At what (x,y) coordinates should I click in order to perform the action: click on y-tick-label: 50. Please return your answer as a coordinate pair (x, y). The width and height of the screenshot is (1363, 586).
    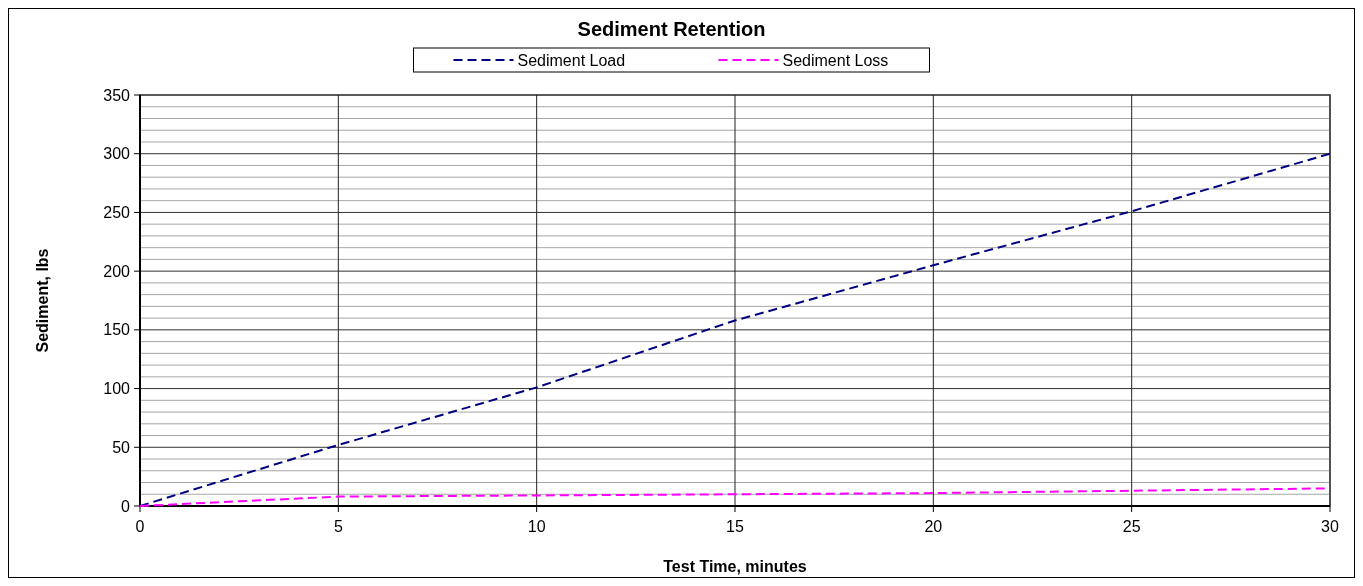
    Looking at the image, I should click on (121, 447).